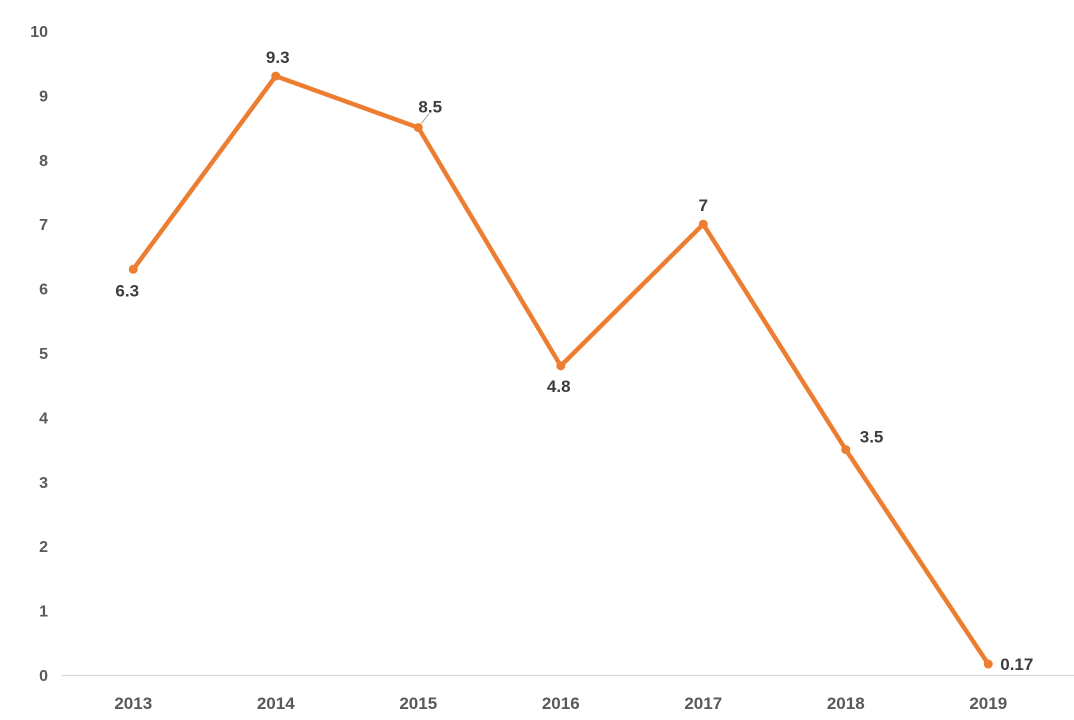 The width and height of the screenshot is (1074, 720). Describe the element at coordinates (425, 118) in the screenshot. I see `data-label-leader-line` at that location.